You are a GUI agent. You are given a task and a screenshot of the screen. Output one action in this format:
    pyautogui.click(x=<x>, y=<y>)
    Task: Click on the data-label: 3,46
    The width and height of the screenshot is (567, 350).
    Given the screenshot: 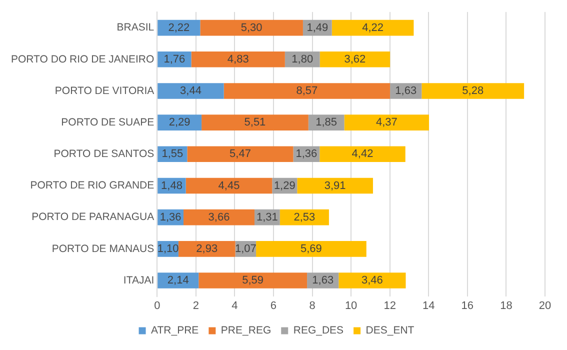 What is the action you would take?
    pyautogui.click(x=372, y=280)
    